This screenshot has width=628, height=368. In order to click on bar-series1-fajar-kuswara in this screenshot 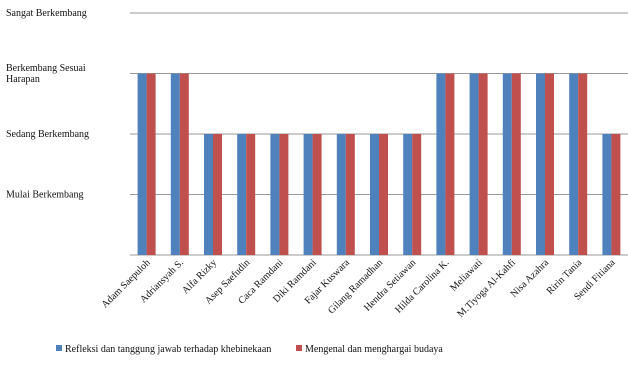, I will do `click(341, 194)`.